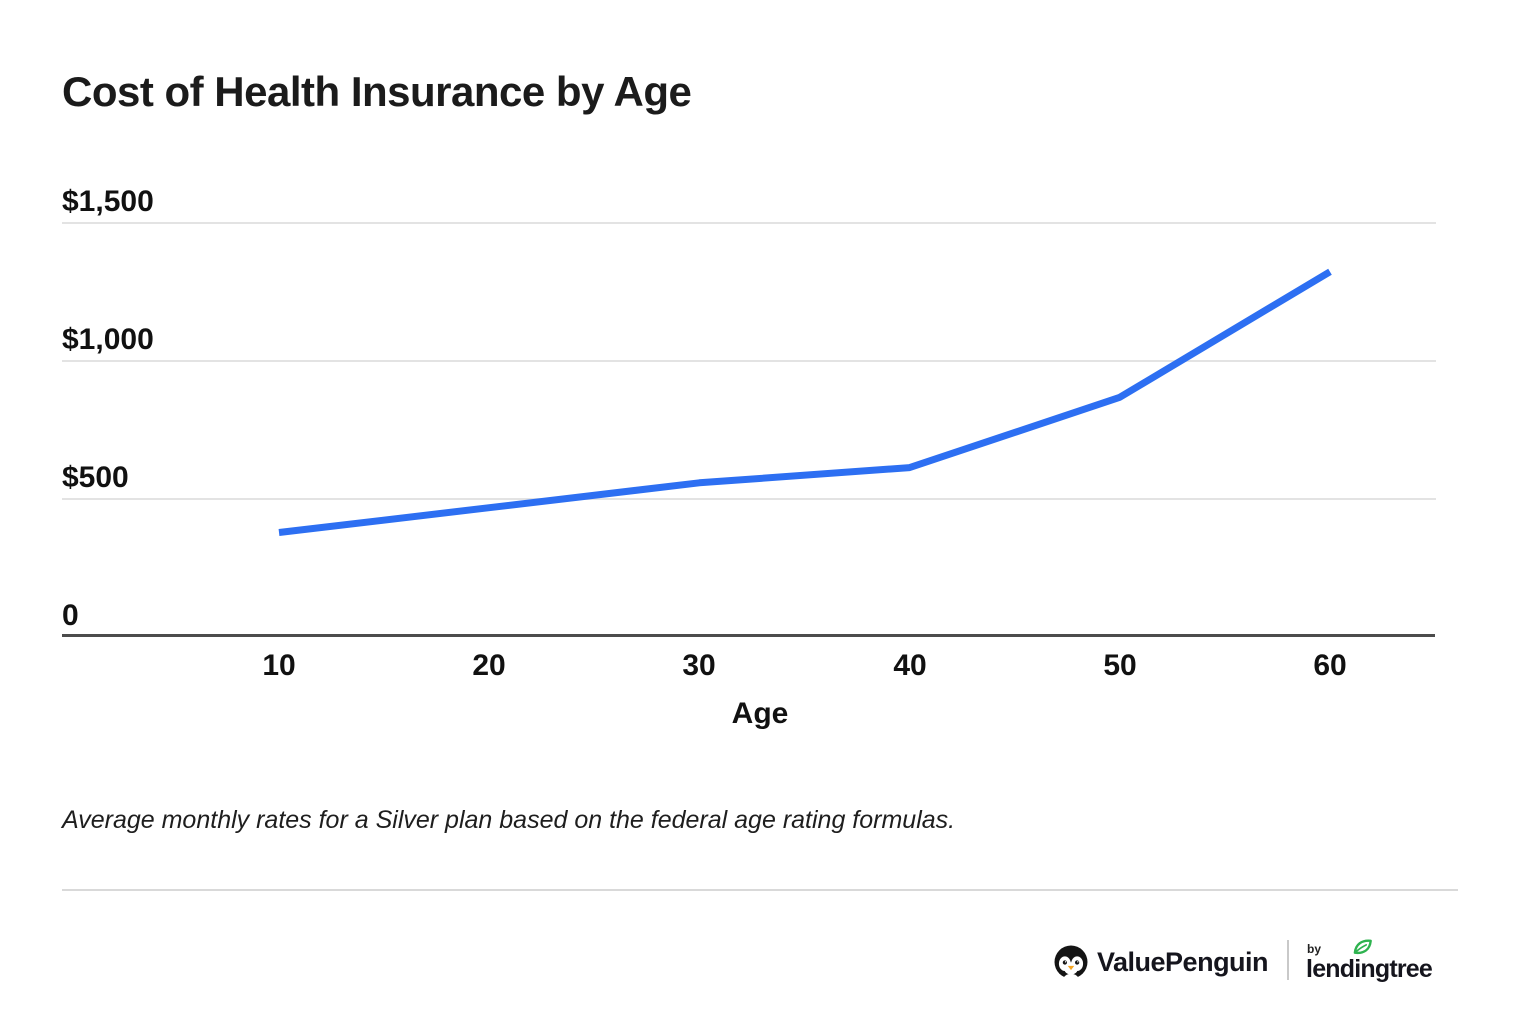  I want to click on gridline-$1,000, so click(749, 361).